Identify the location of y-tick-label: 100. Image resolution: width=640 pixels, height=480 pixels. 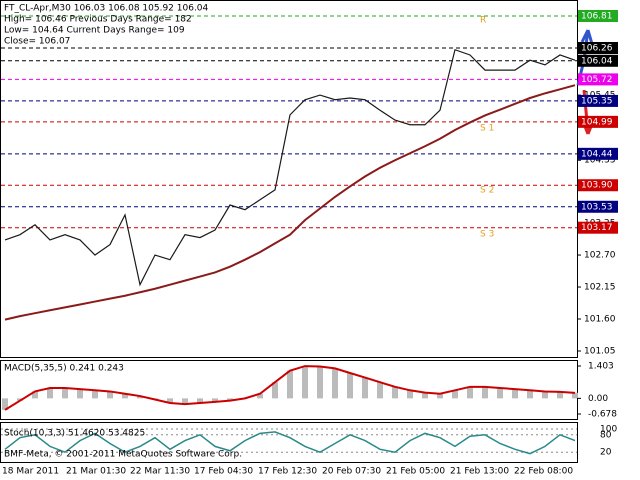
(608, 430).